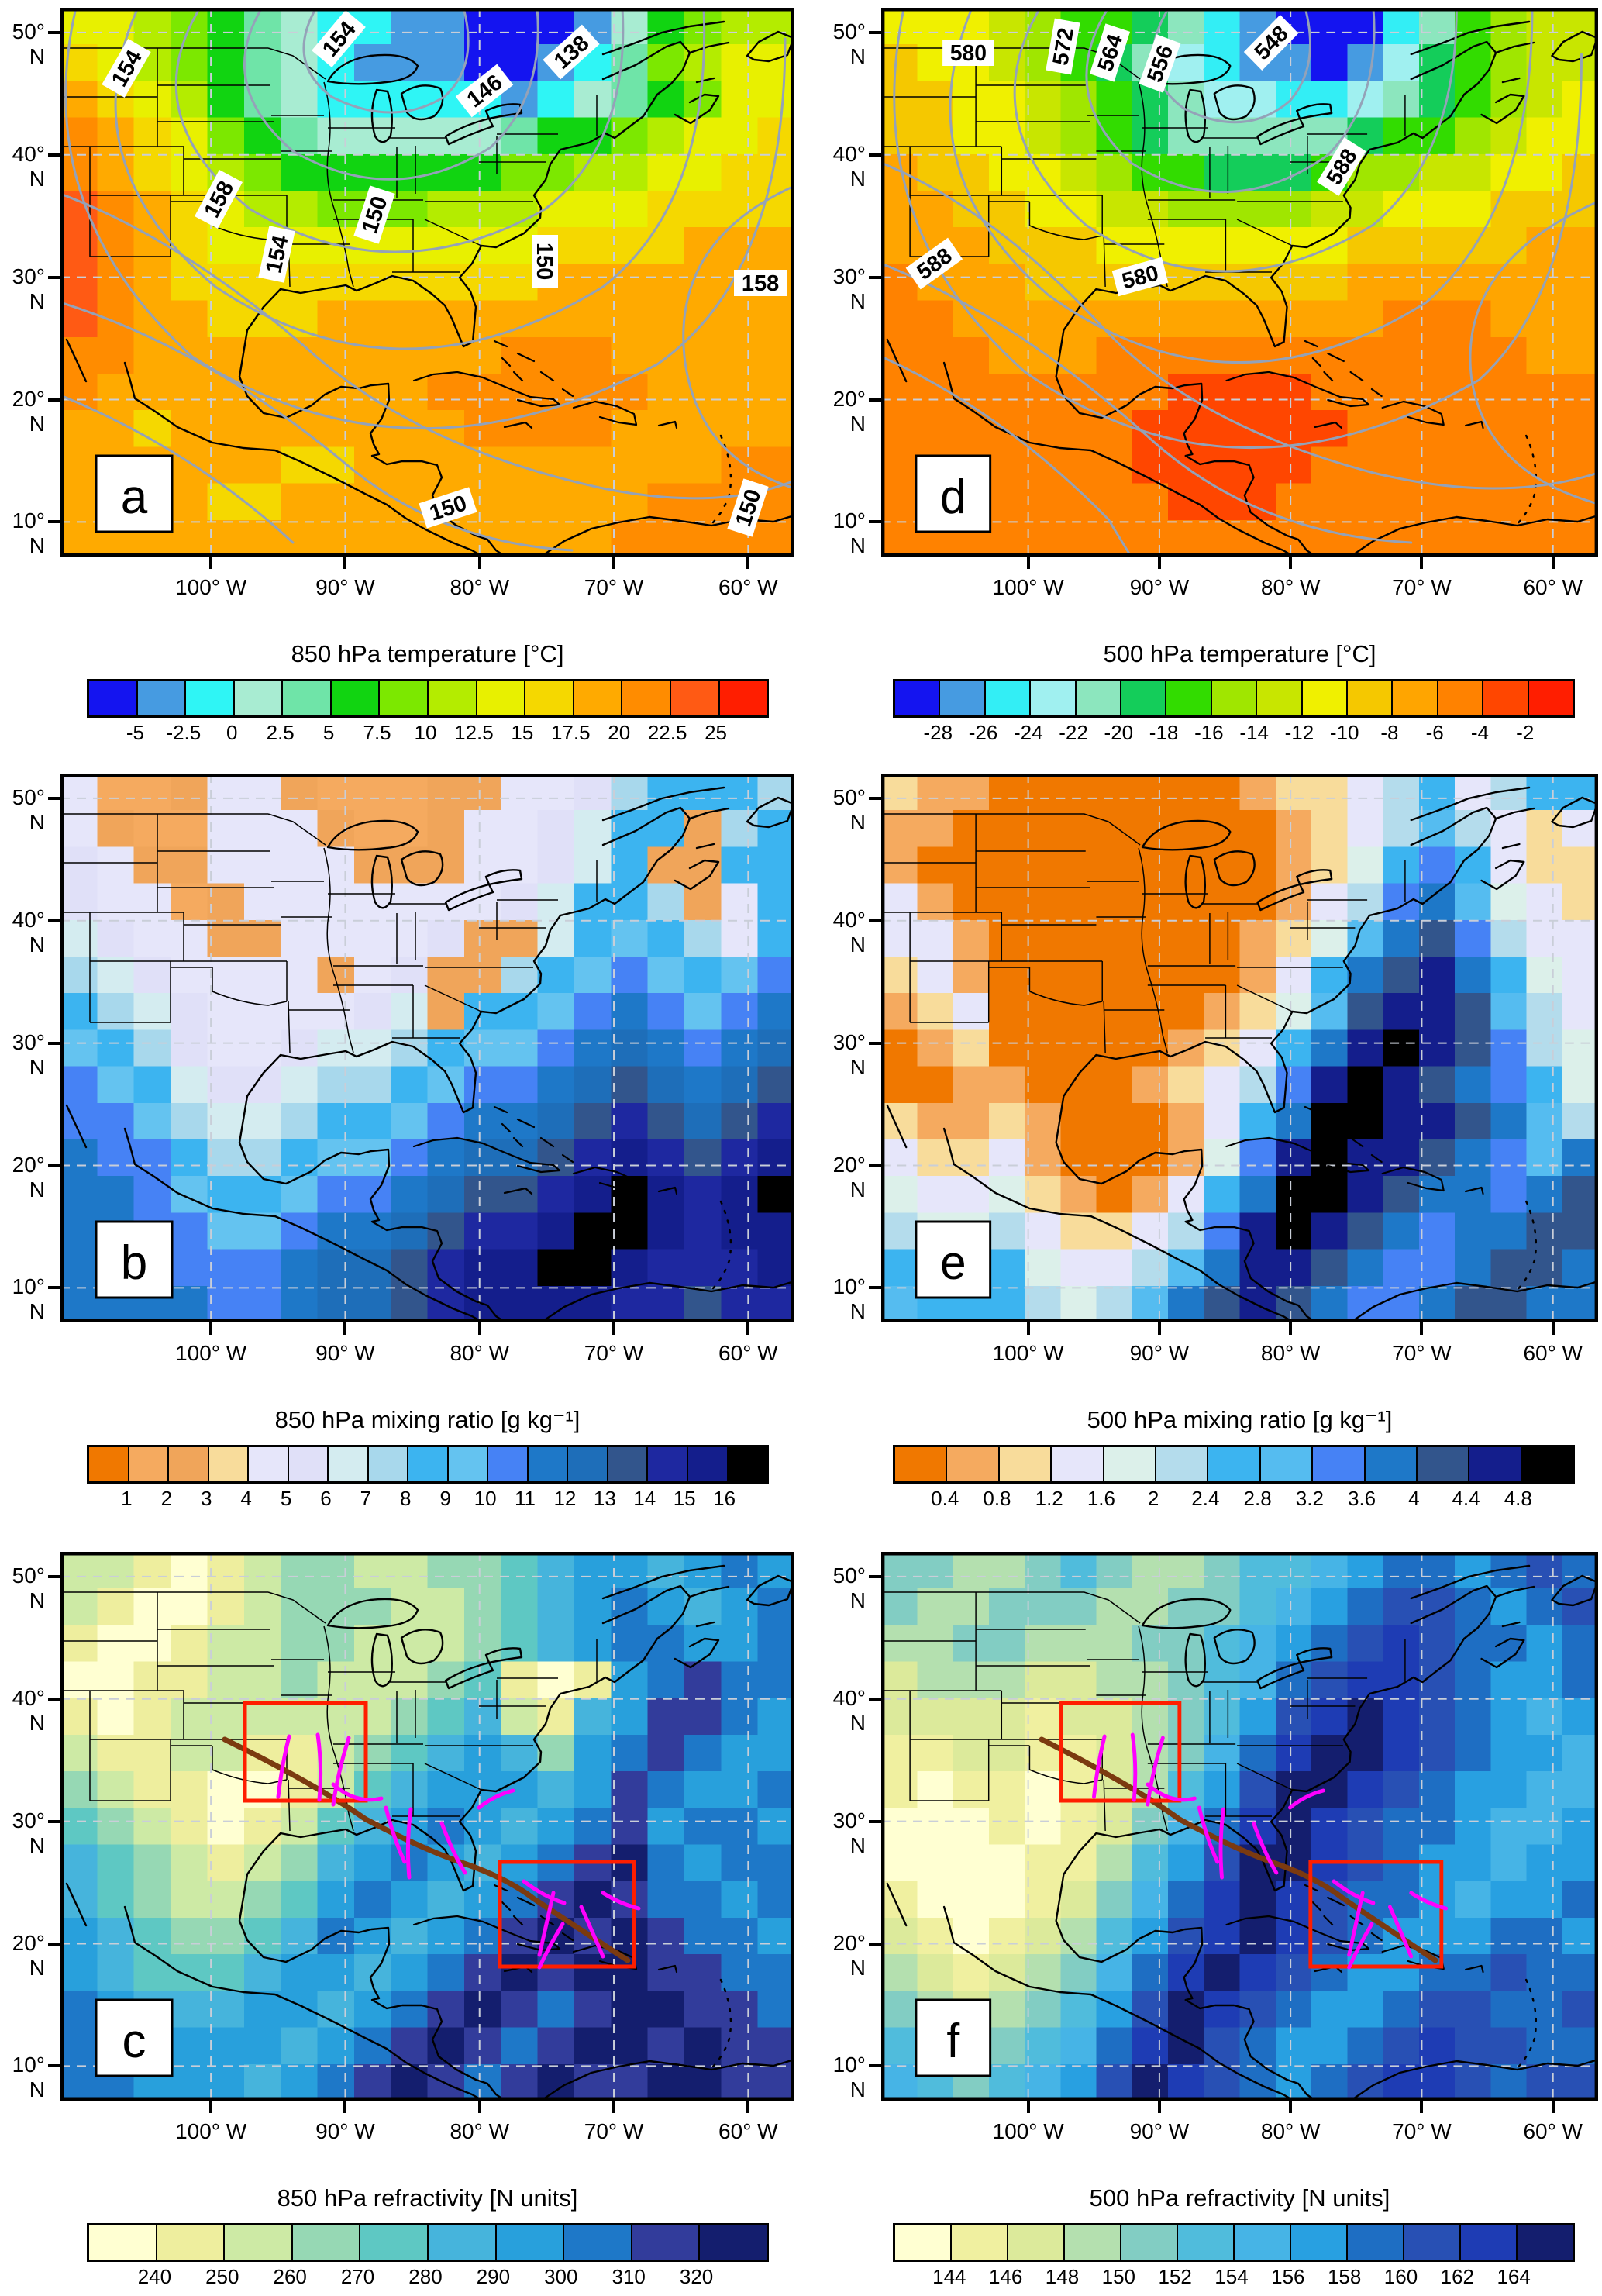 The width and height of the screenshot is (1602, 2296). What do you see at coordinates (1153, 1498) in the screenshot?
I see `colorbar-tick-label: 2` at bounding box center [1153, 1498].